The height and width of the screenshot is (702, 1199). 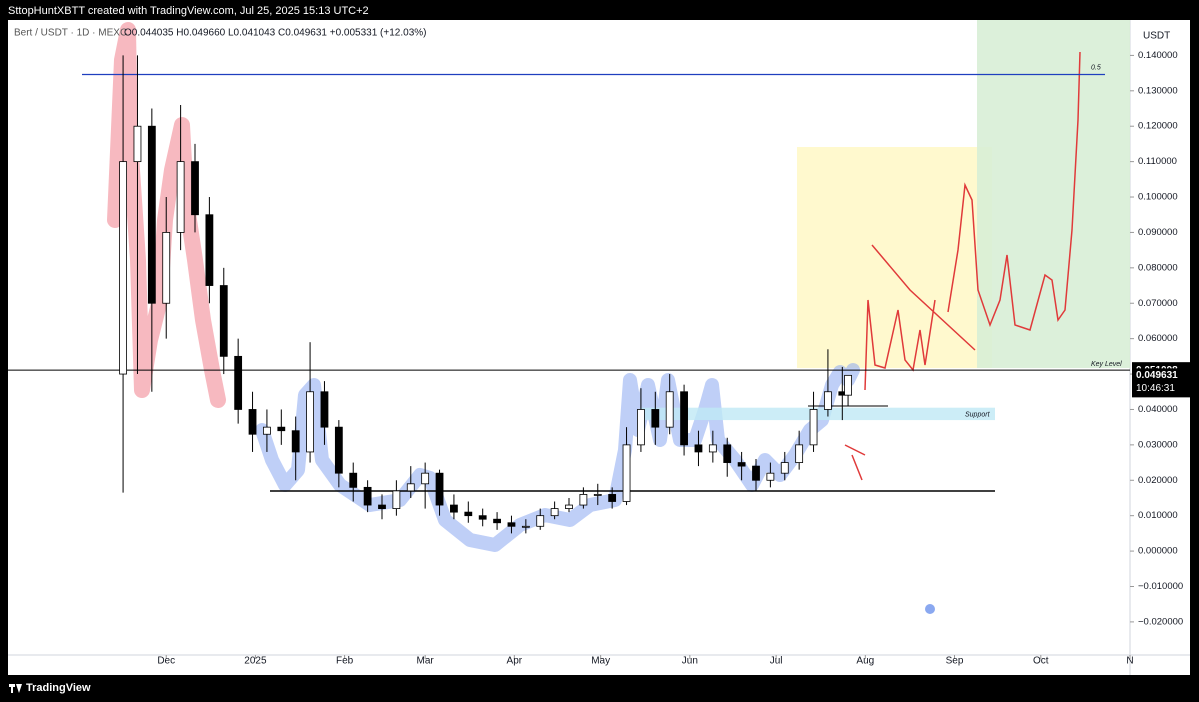 What do you see at coordinates (1158, 197) in the screenshot?
I see `y-tick-label: 0.100000` at bounding box center [1158, 197].